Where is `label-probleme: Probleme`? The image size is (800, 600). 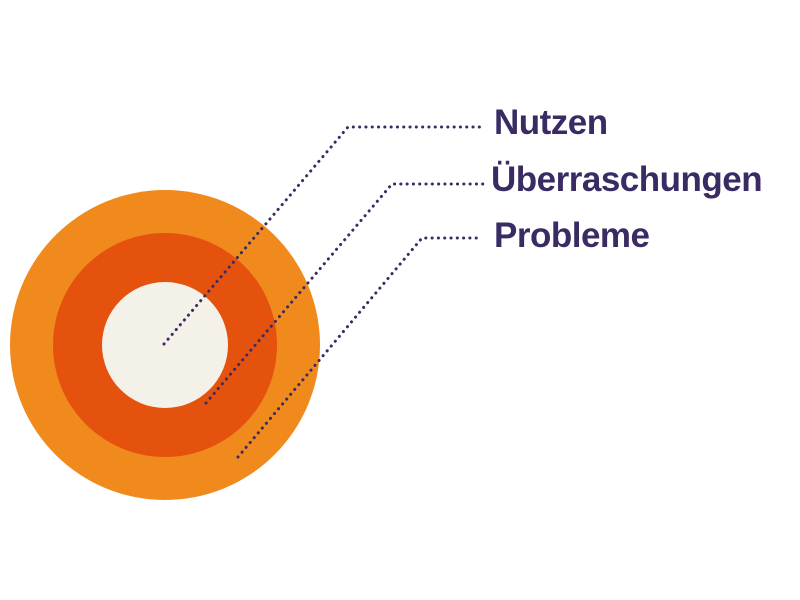
label-probleme: Probleme is located at coordinates (572, 235).